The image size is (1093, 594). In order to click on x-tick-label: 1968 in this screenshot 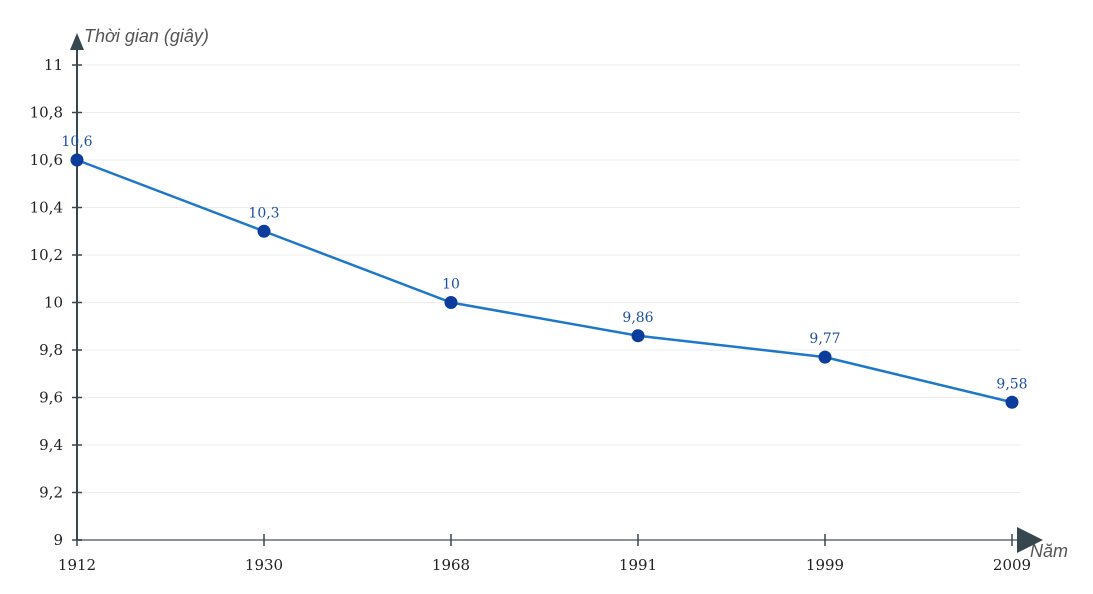, I will do `click(451, 565)`.